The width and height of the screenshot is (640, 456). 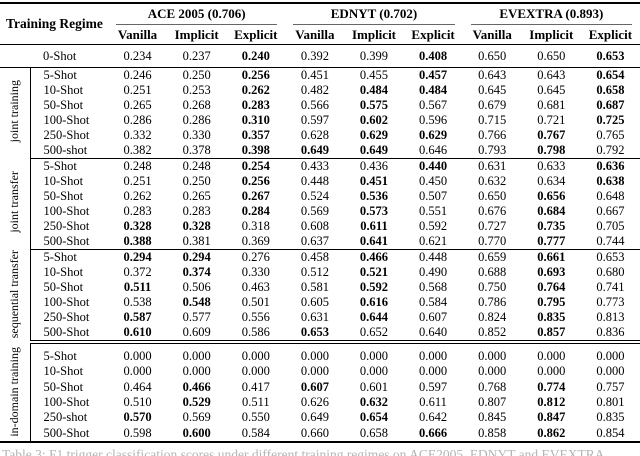 I want to click on value-cell: 0.433, so click(x=314, y=166).